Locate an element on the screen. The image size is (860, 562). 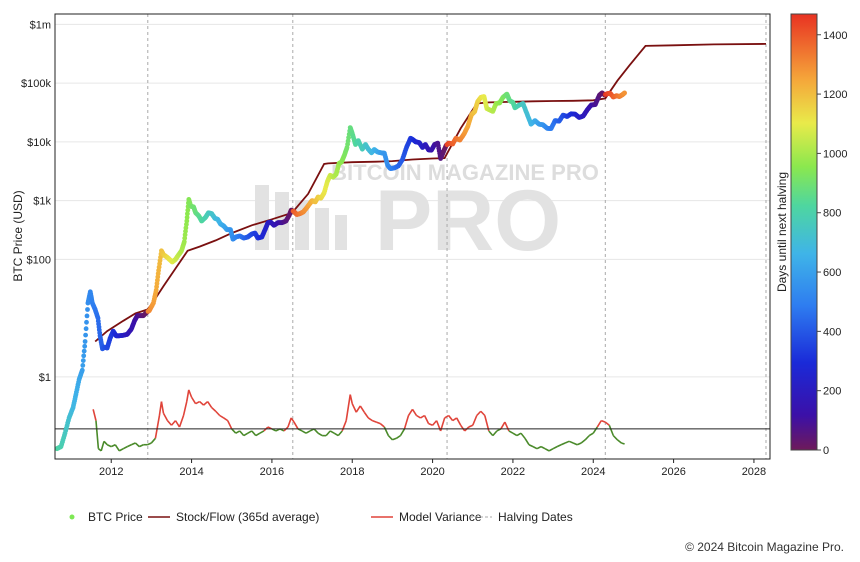
colorbar-tick-label: 400 is located at coordinates (832, 332).